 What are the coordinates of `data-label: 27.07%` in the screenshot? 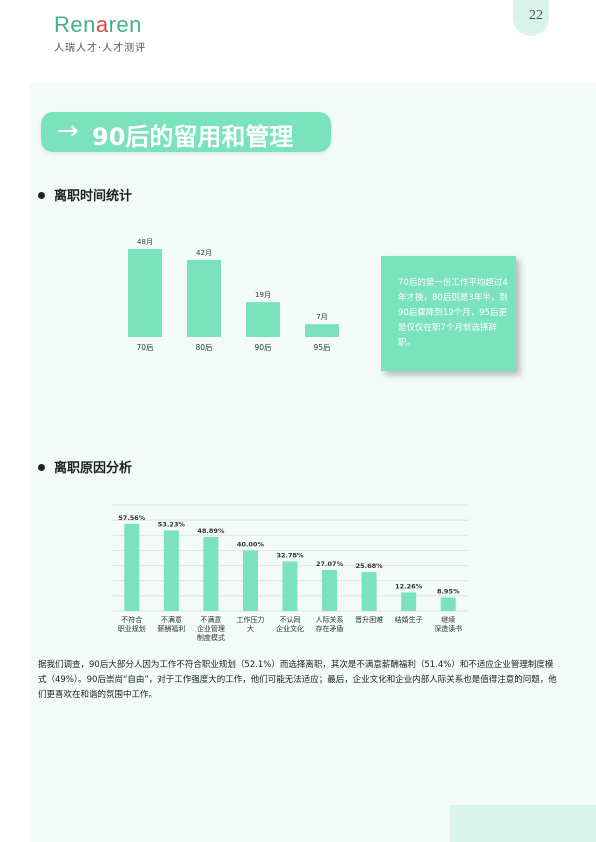 It's located at (330, 564).